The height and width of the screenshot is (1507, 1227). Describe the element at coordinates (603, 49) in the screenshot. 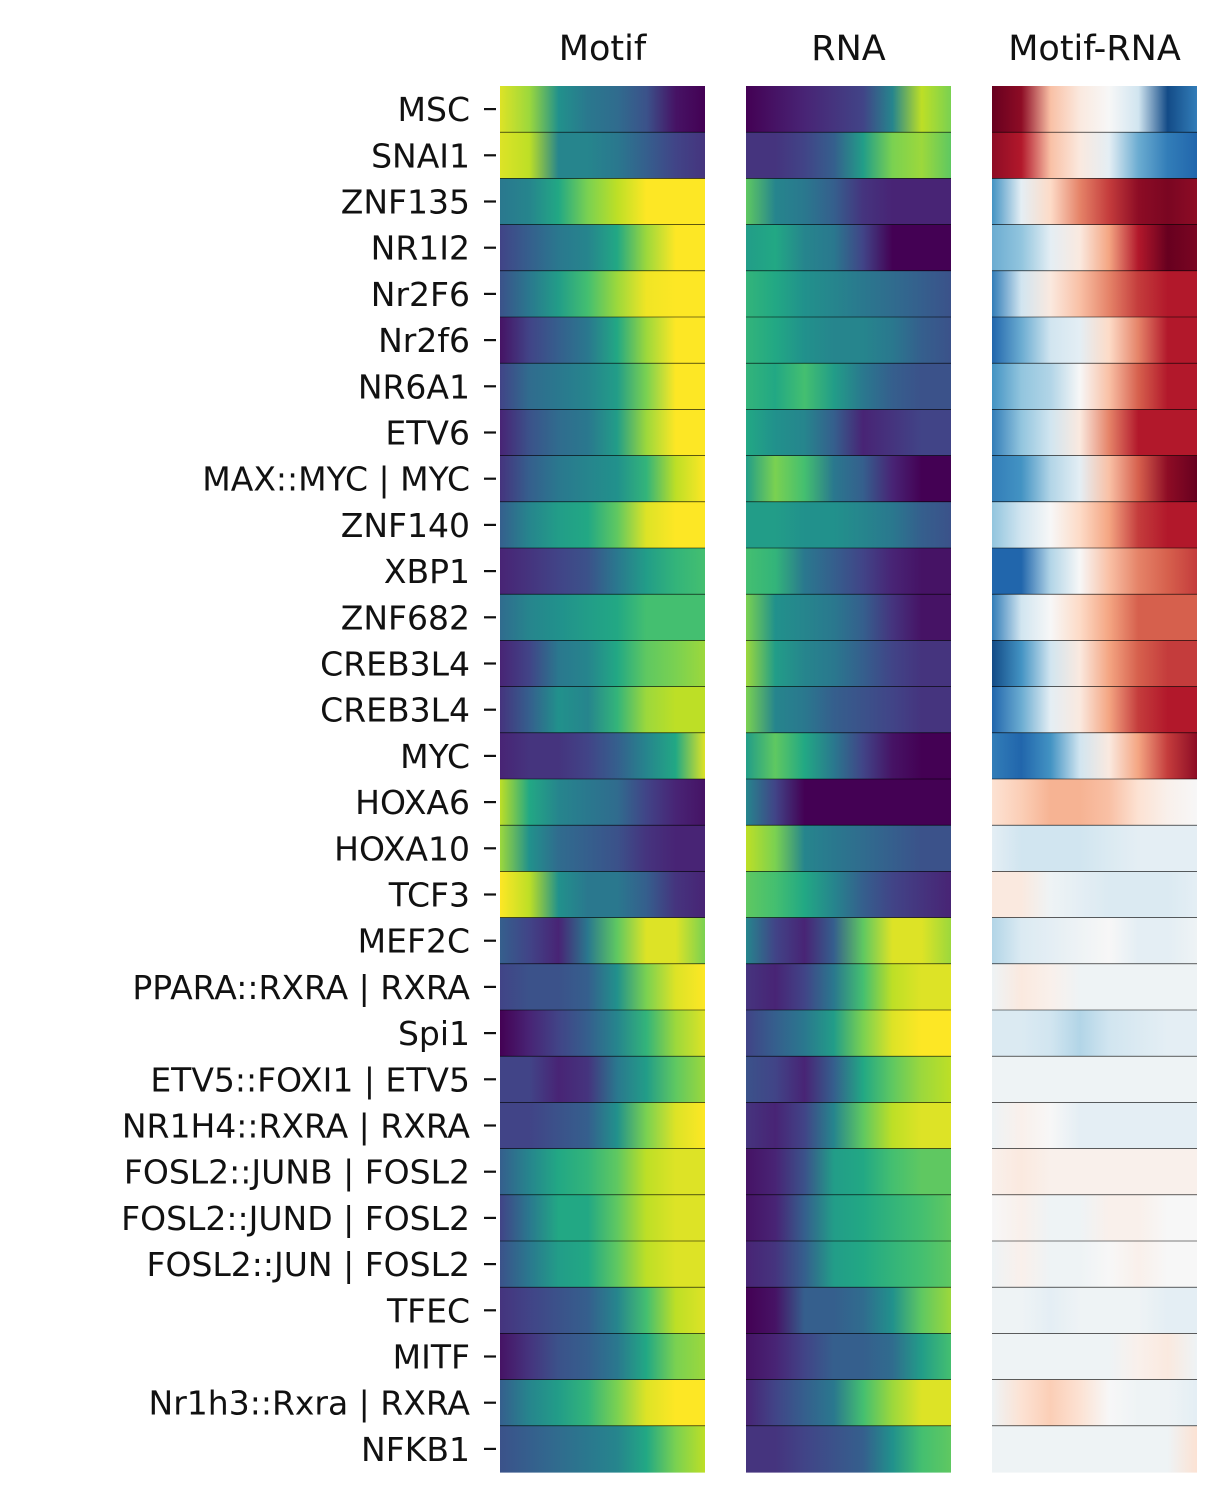

I see `panel-title-motif: Motif` at that location.